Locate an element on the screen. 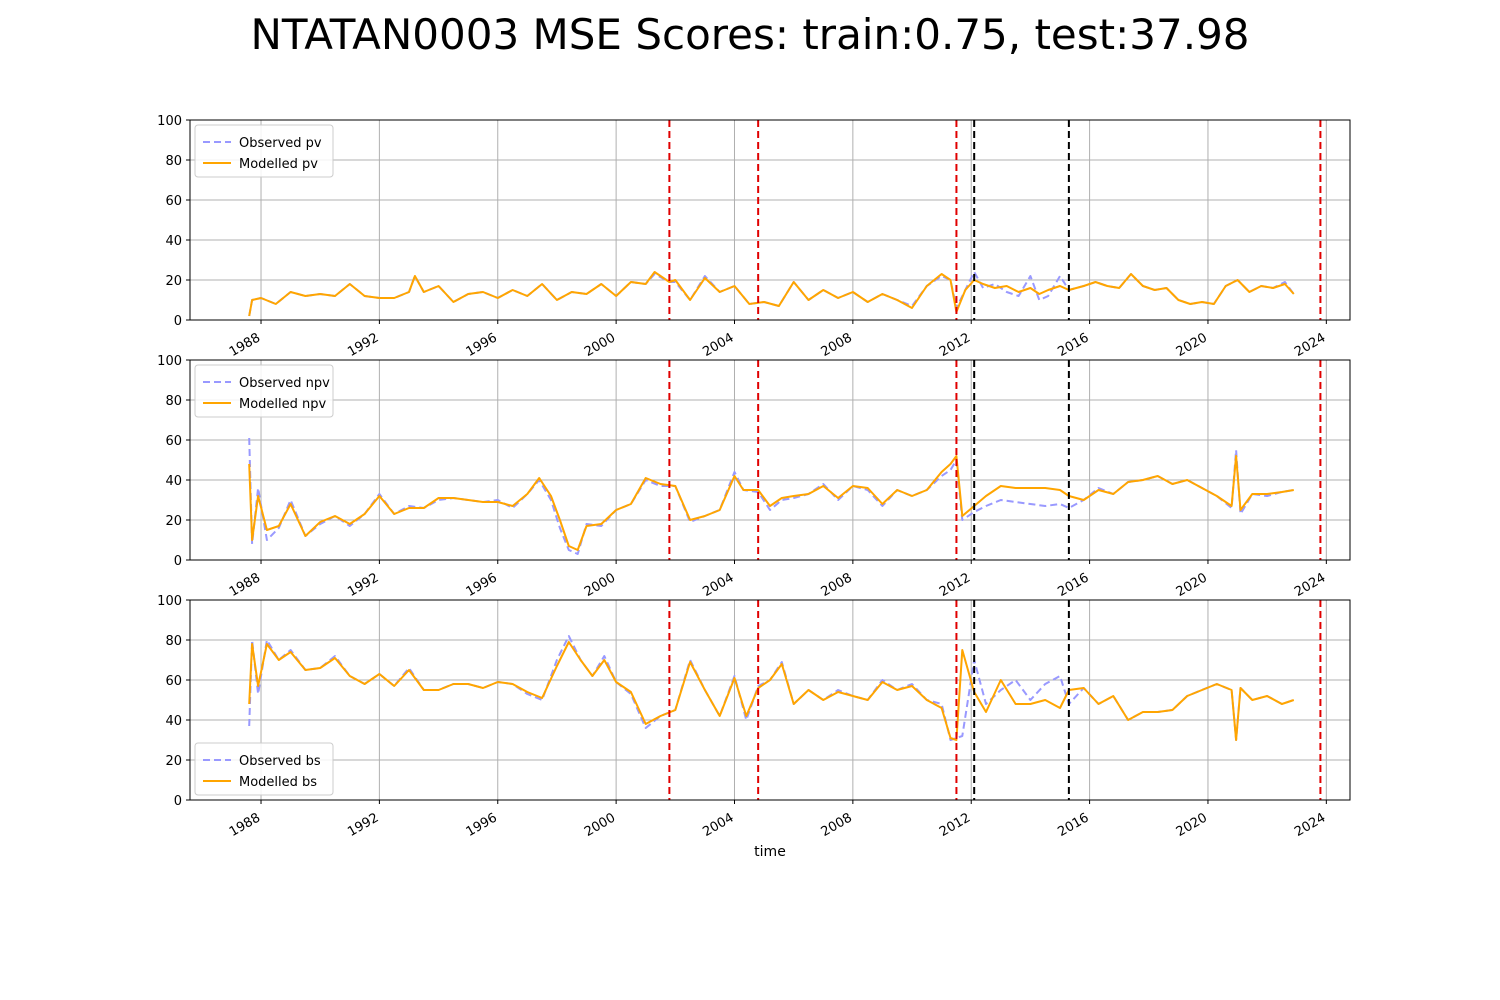 This screenshot has height=1000, width=1500. legend-label: Modelled npv is located at coordinates (283, 404).